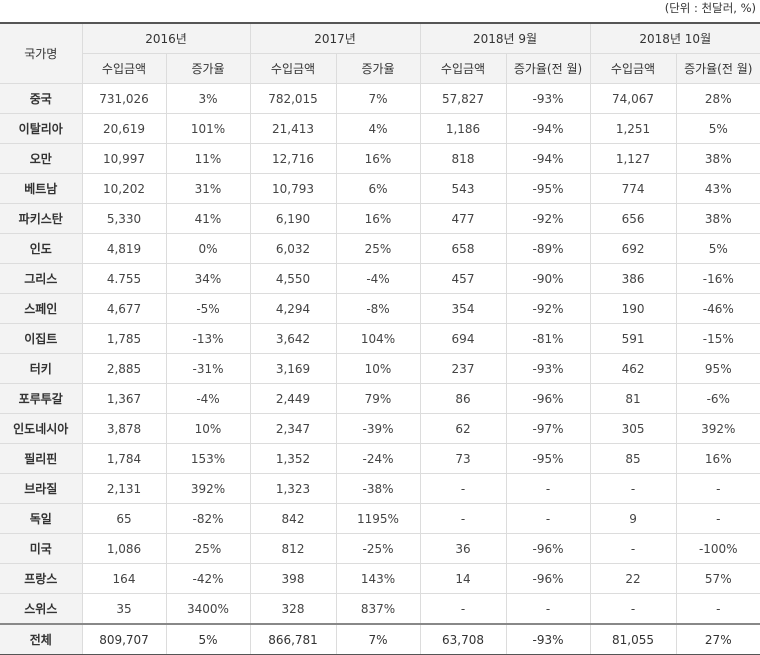  Describe the element at coordinates (208, 248) in the screenshot. I see `table-cell: 0%` at that location.